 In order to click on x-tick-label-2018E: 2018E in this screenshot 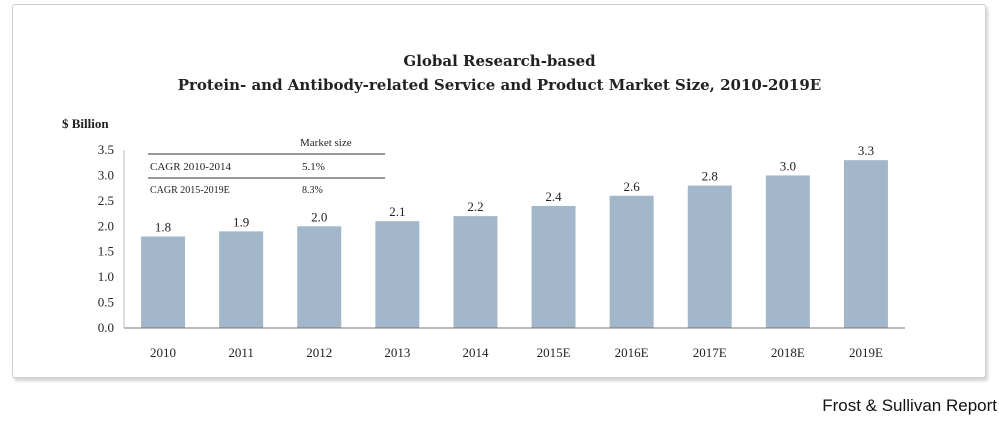, I will do `click(788, 352)`.